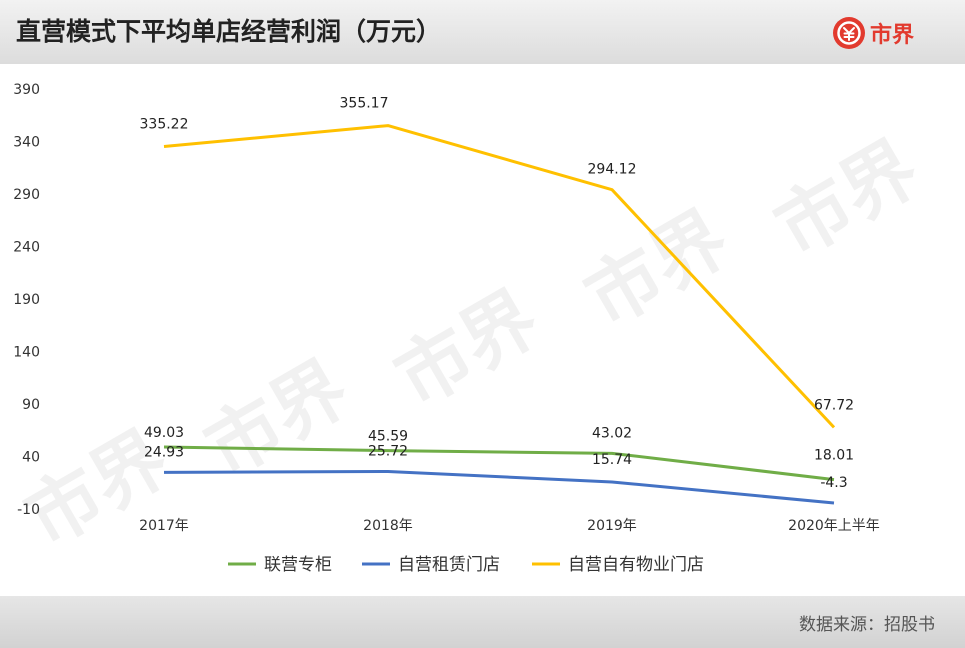 The image size is (965, 648). I want to click on data-label: 335.22, so click(164, 125).